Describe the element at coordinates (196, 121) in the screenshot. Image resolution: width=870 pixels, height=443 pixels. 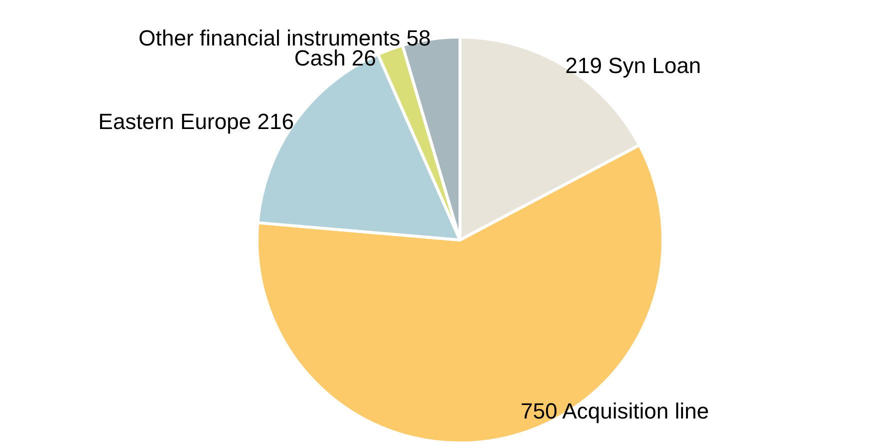
I see `slice-label: Eastern Europe 216` at that location.